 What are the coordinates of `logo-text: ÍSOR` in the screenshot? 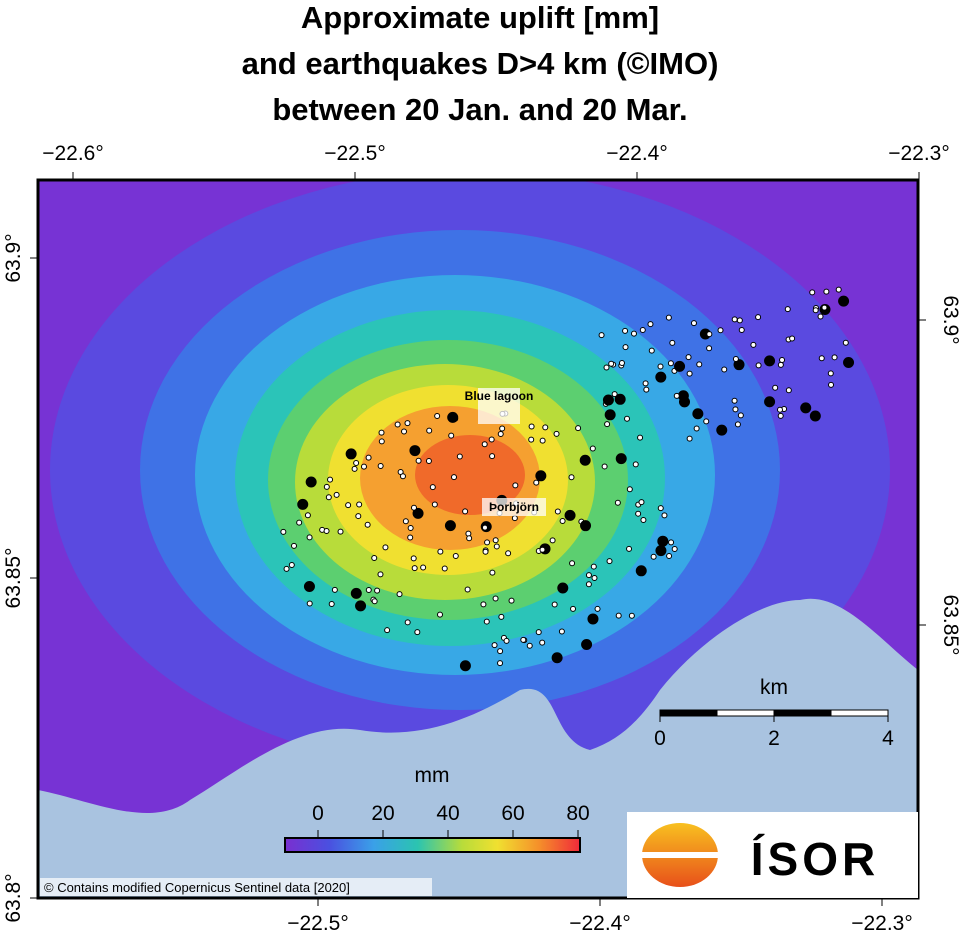 It's located at (815, 859).